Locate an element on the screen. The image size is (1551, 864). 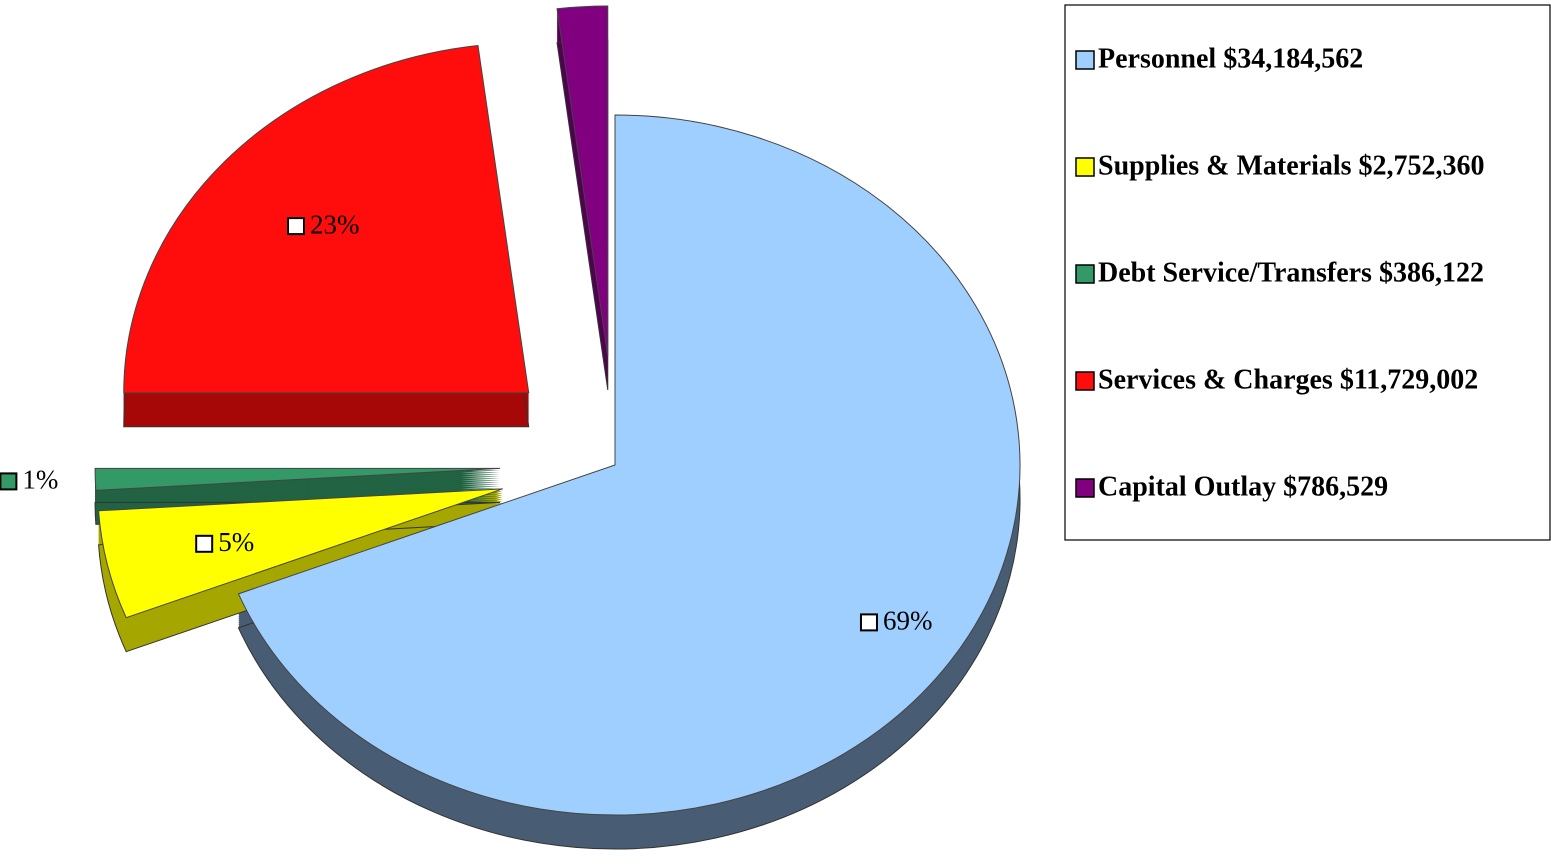
legend-label: Personnel $34,184,562 is located at coordinates (1230, 58).